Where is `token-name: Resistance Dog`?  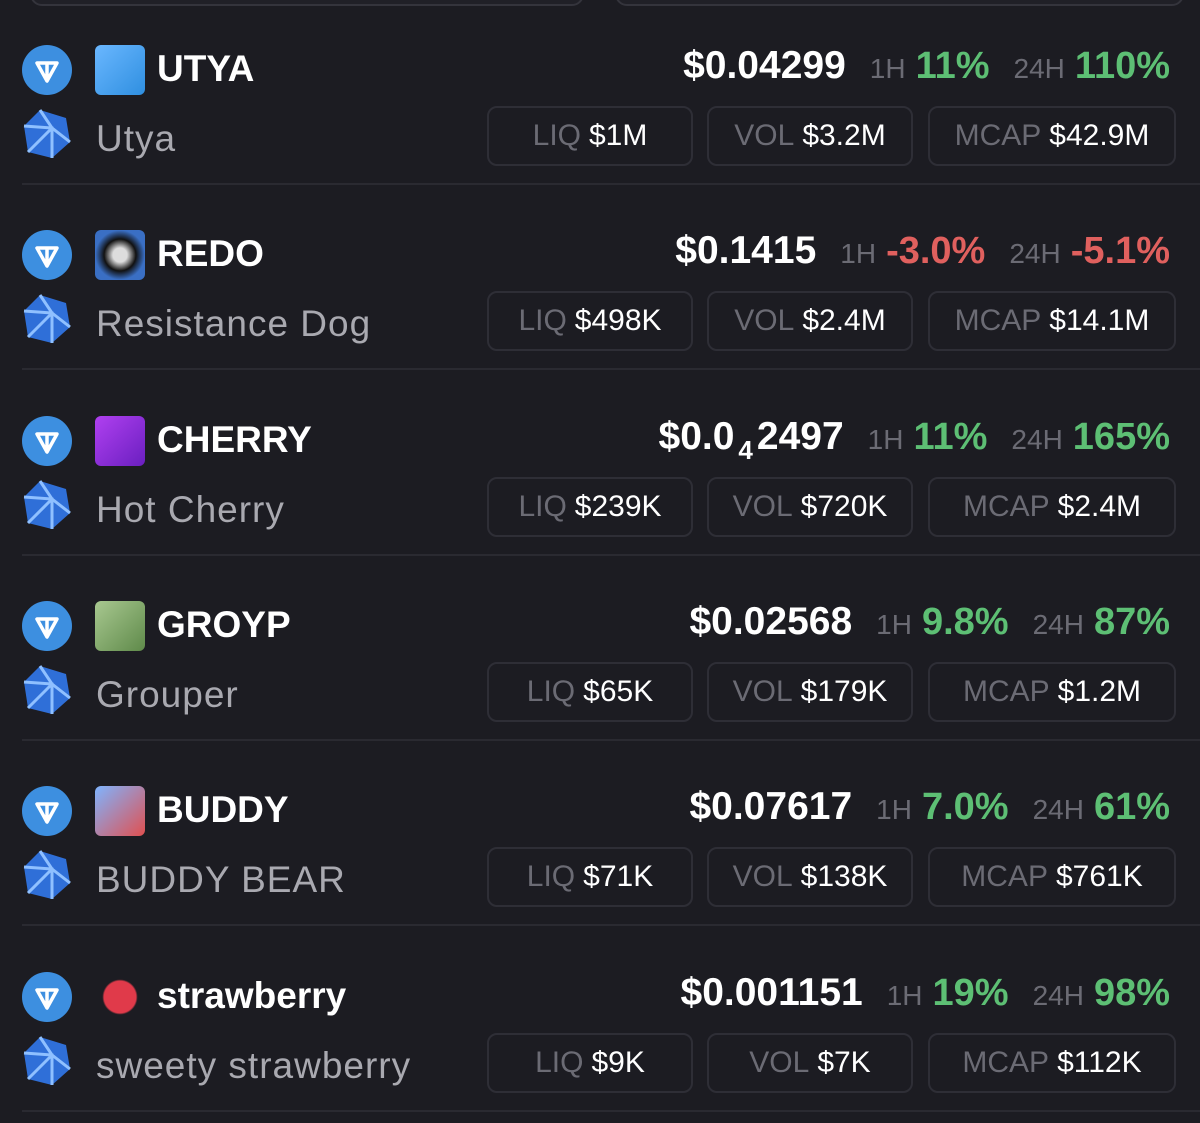 token-name: Resistance Dog is located at coordinates (234, 324).